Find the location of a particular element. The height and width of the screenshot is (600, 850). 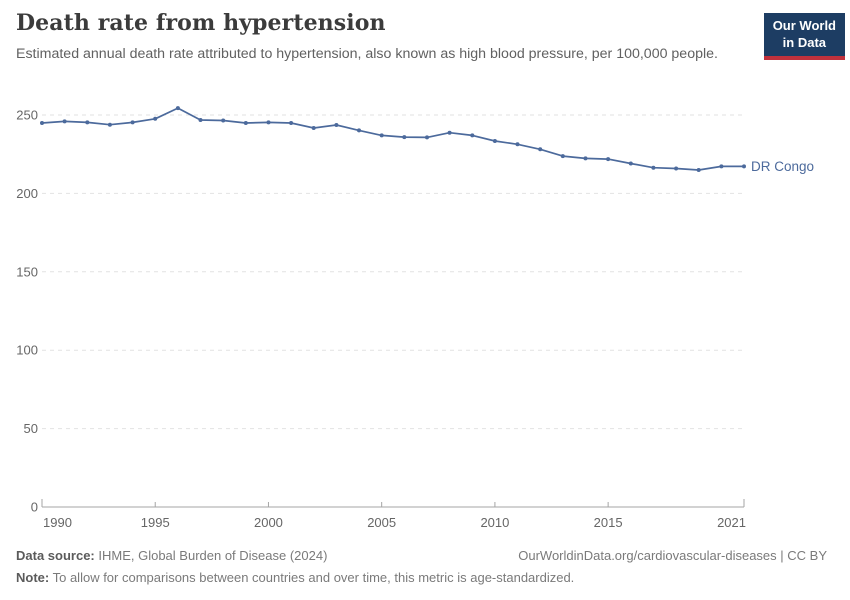

series-line is located at coordinates (393, 139).